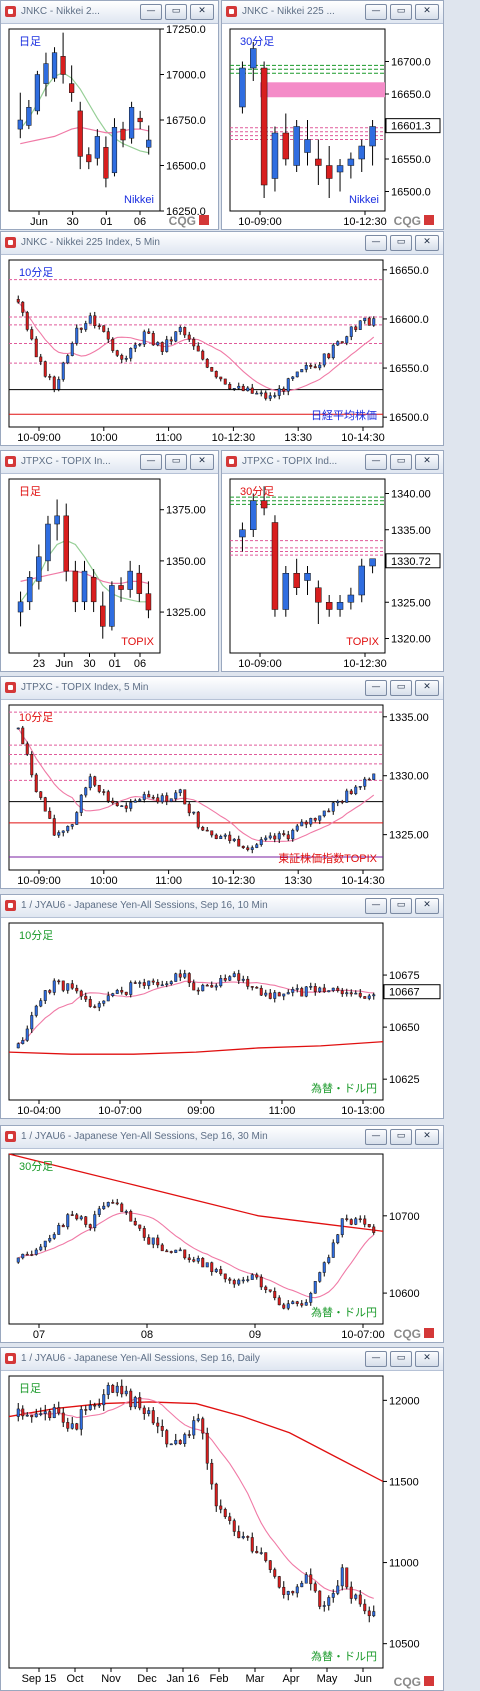 This screenshot has width=480, height=1691. I want to click on y-tick-label: 1330.00, so click(409, 777).